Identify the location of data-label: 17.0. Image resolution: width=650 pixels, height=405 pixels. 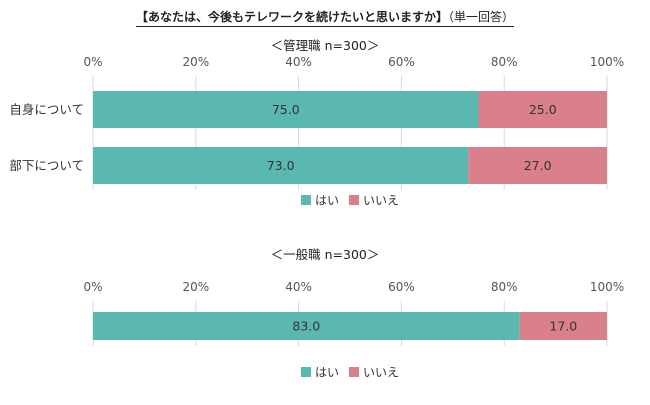
(563, 326).